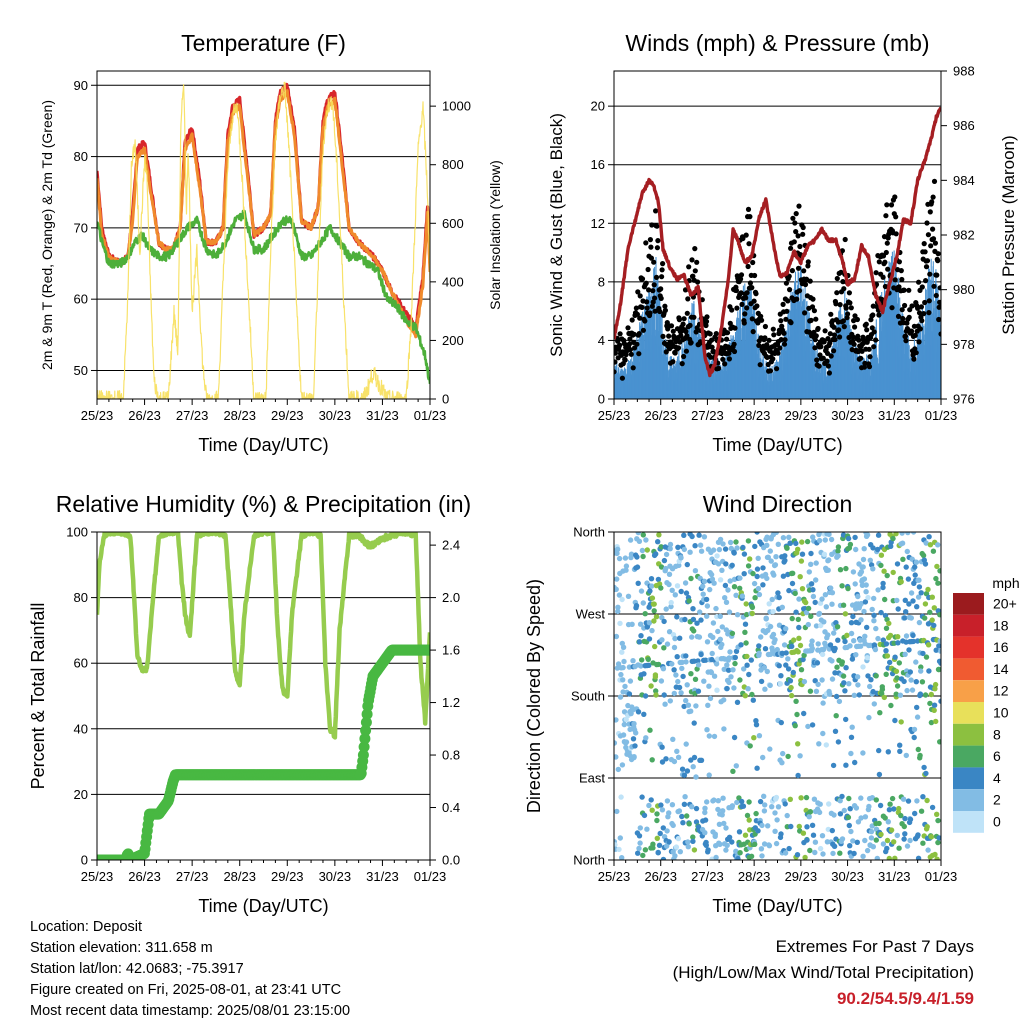  Describe the element at coordinates (430, 415) in the screenshot. I see `x-tick-label: 01/23` at that location.